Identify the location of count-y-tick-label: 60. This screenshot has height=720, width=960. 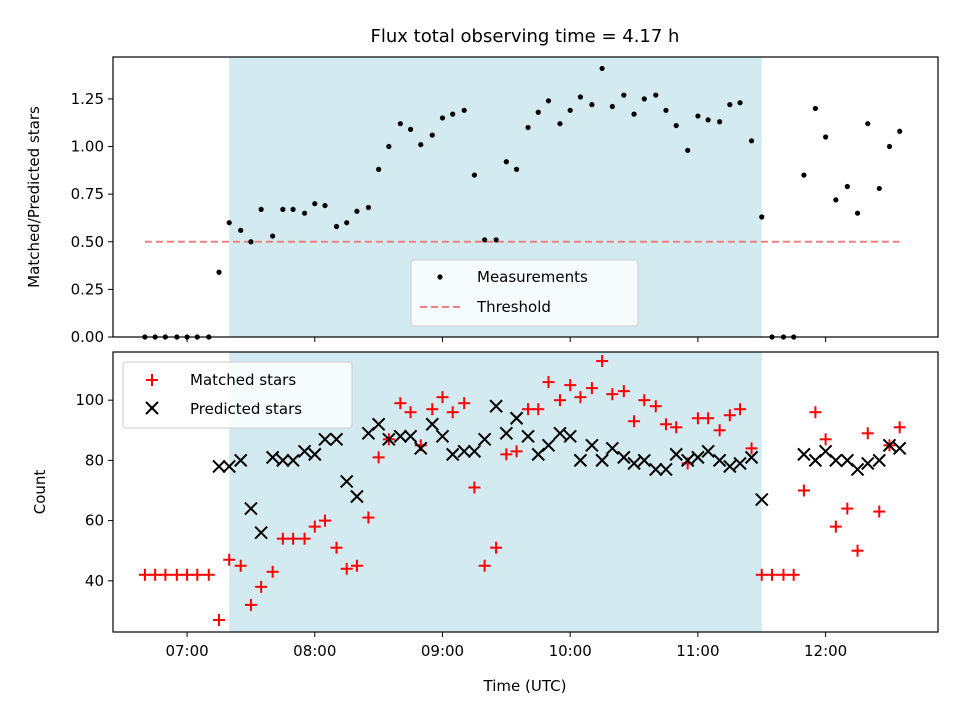
(94, 521).